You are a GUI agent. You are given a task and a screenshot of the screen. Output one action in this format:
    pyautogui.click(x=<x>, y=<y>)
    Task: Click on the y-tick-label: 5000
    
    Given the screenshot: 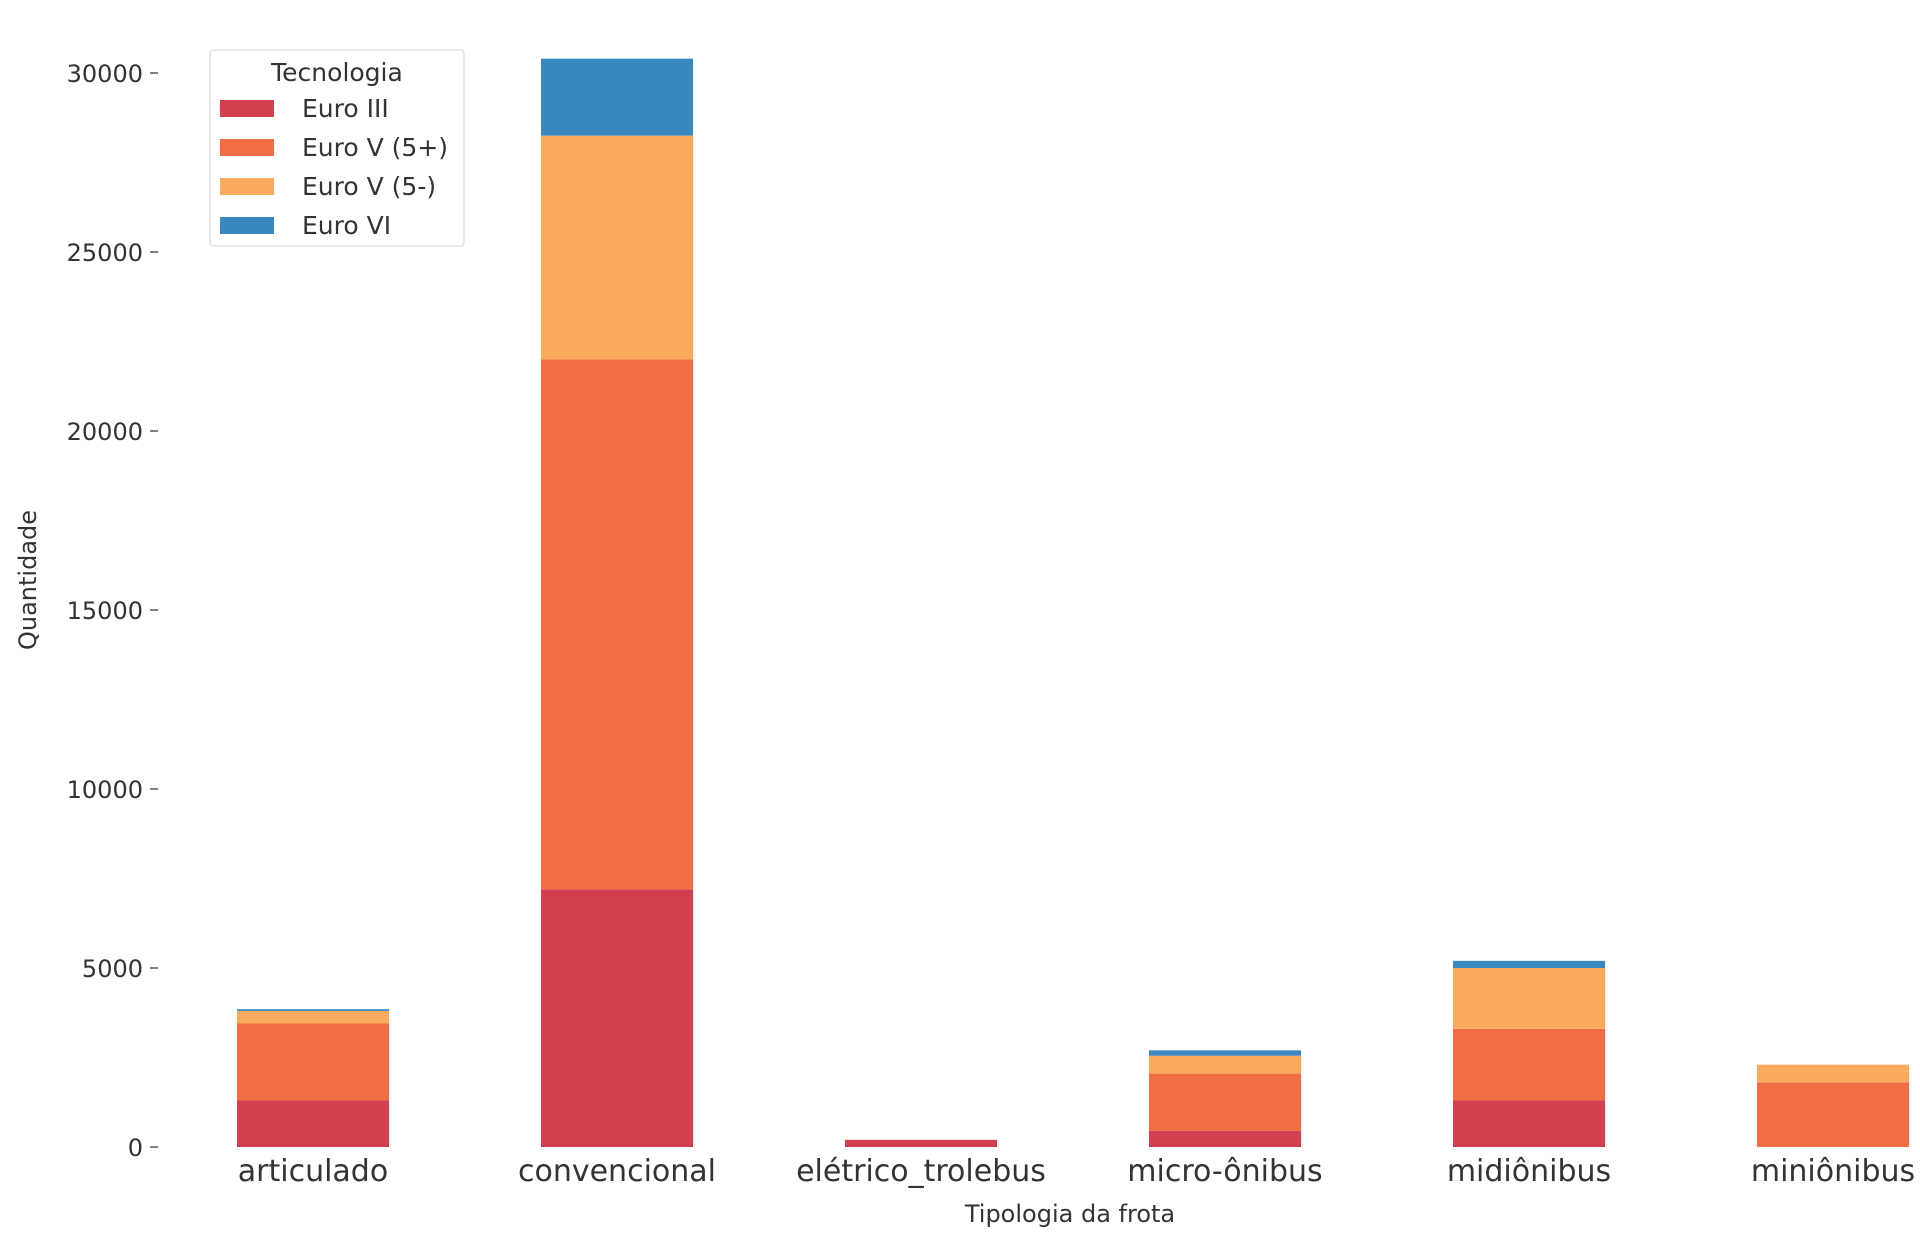 What is the action you would take?
    pyautogui.click(x=112, y=969)
    